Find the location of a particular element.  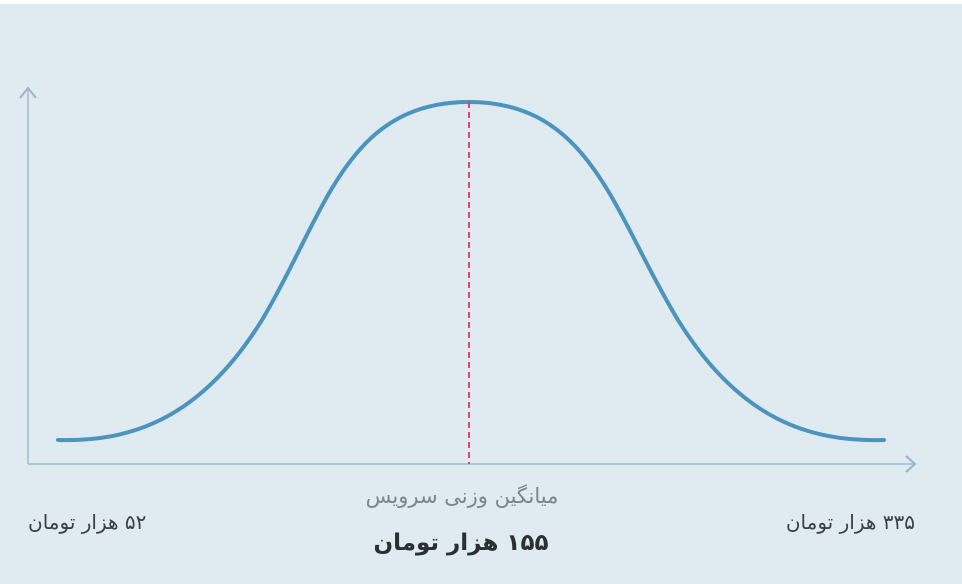

mean-value: ۱۵۵ هزار تومان is located at coordinates (461, 543).